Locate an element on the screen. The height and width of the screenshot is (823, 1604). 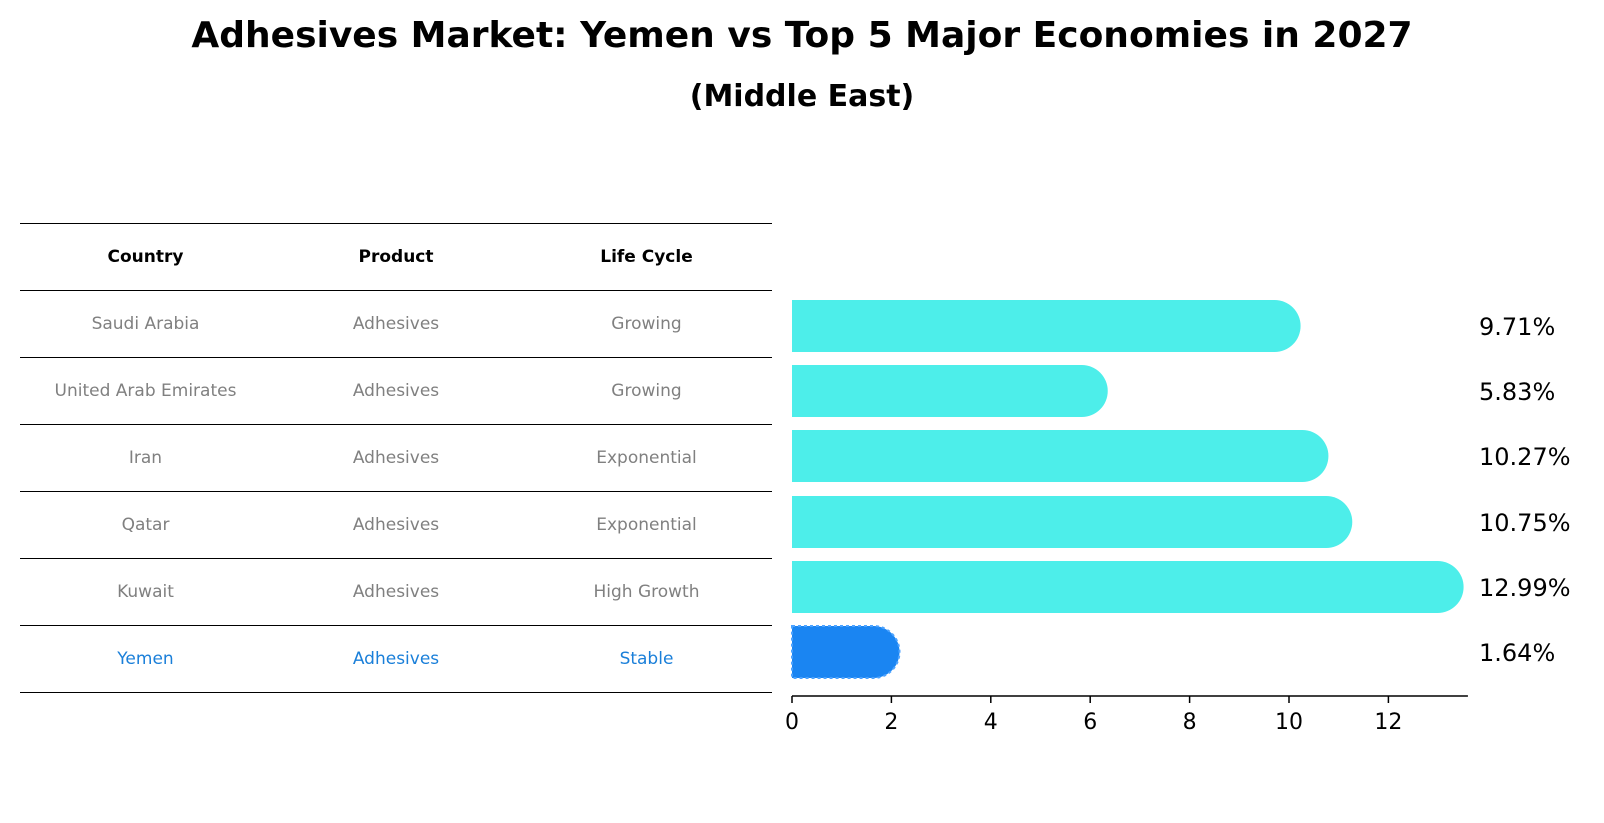
x-tick-label: 10 is located at coordinates (1289, 722).